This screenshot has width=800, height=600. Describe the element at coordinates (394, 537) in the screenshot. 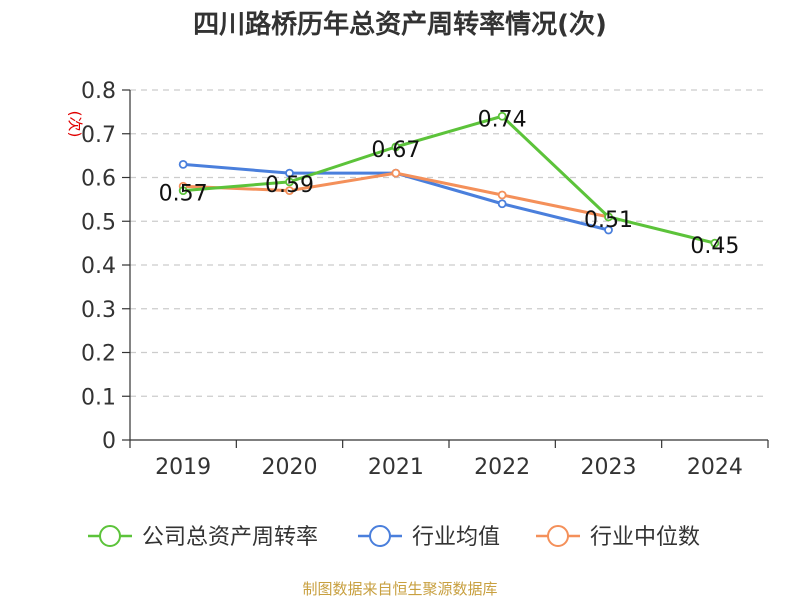

I see `legend: 公司总资产周转率 行业均值 行业中位数` at that location.